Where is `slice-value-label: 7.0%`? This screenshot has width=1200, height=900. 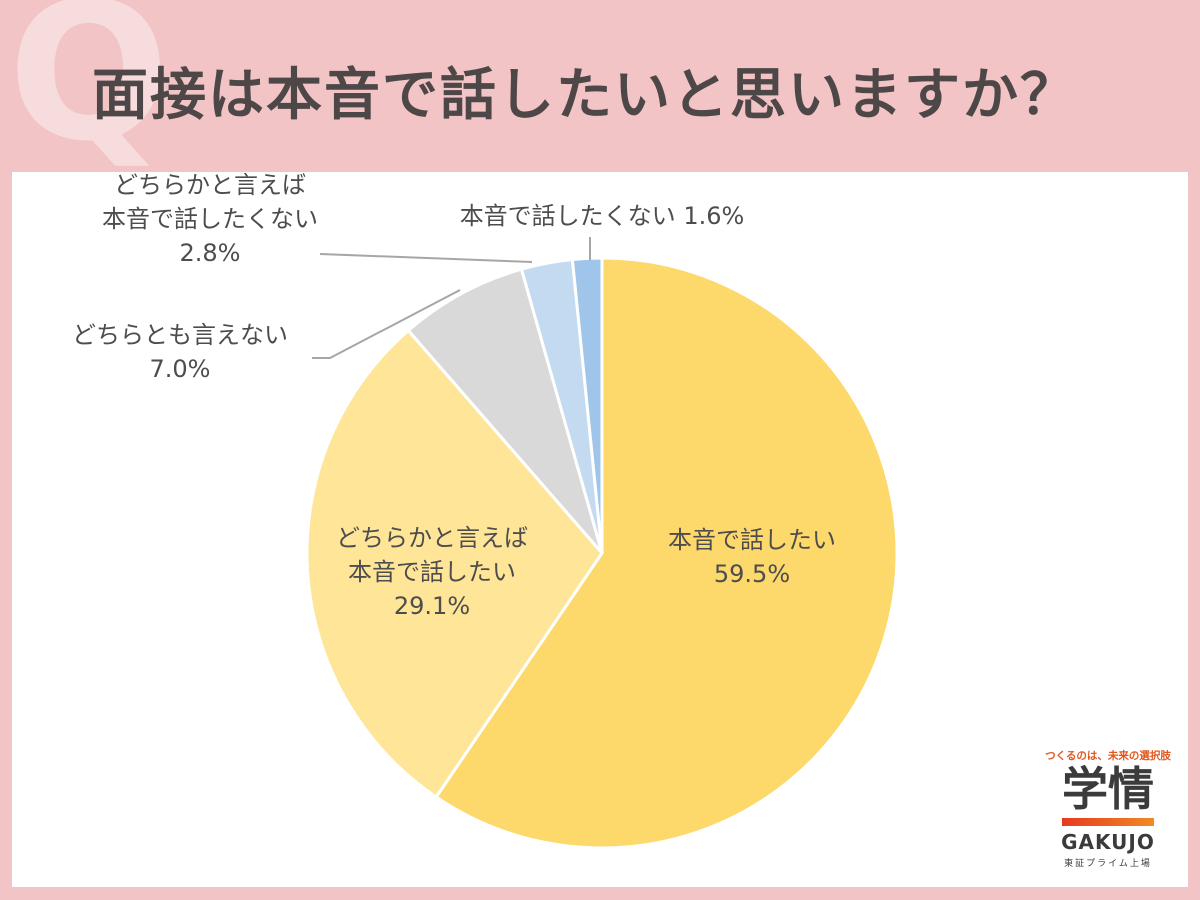 slice-value-label: 7.0% is located at coordinates (180, 369).